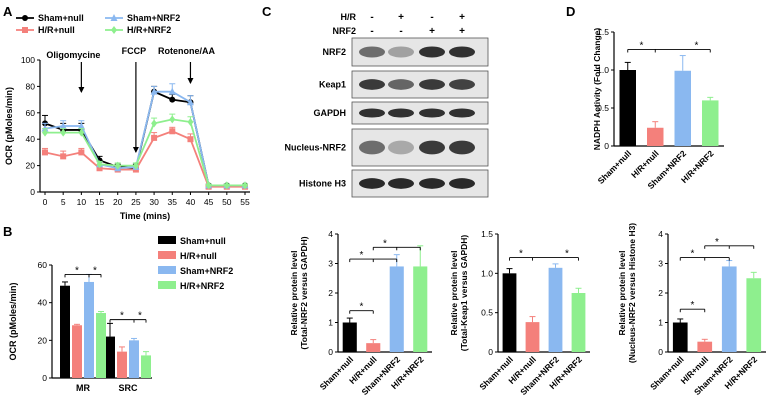 The width and height of the screenshot is (780, 409). Describe the element at coordinates (122, 364) in the screenshot. I see `chart-b-src-h-r-null-bar` at that location.